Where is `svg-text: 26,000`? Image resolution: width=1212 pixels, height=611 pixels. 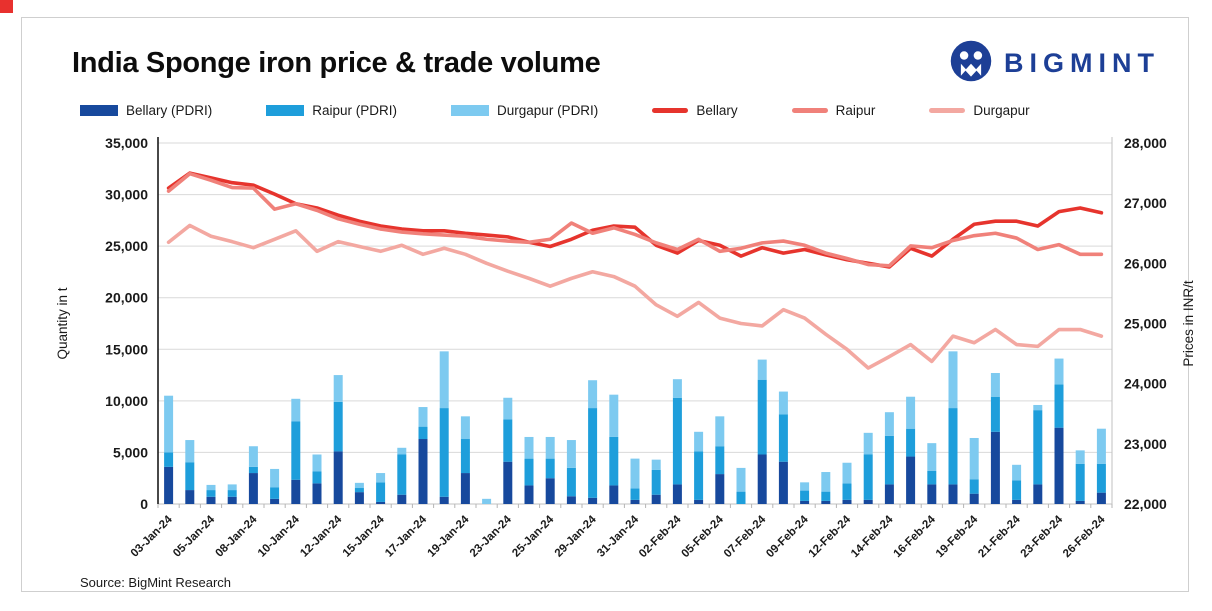 svg-text: 26,000 is located at coordinates (1145, 263).